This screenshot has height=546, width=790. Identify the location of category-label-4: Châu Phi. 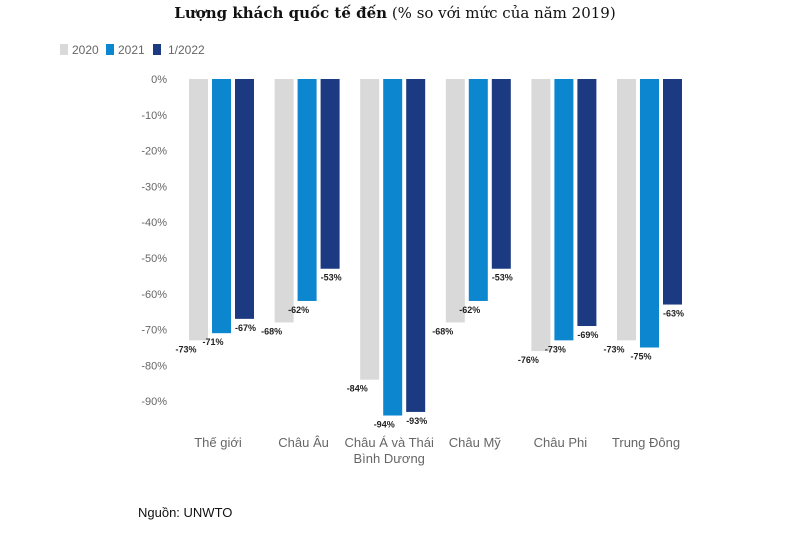
(561, 442).